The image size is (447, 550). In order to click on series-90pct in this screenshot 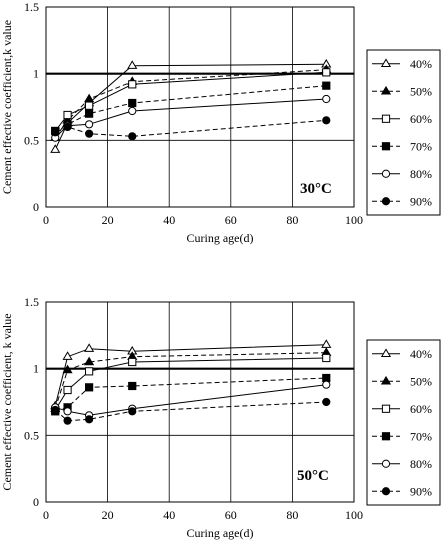, I will do `click(191, 411)`.